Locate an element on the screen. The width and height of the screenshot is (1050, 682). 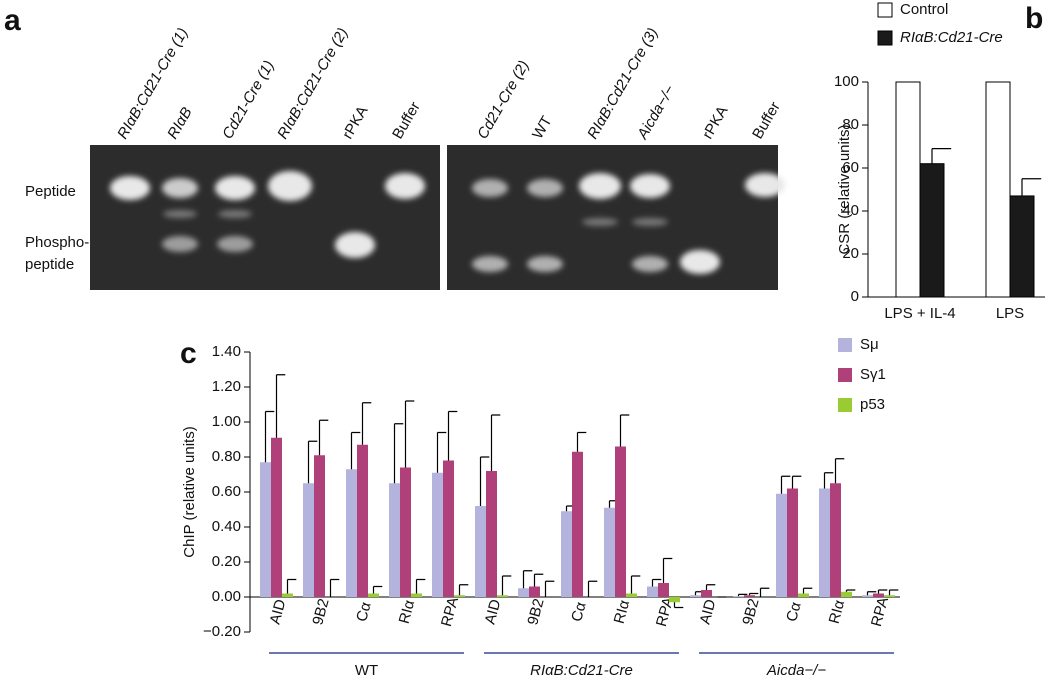
x-tick-label: LPS is located at coordinates (1010, 313).